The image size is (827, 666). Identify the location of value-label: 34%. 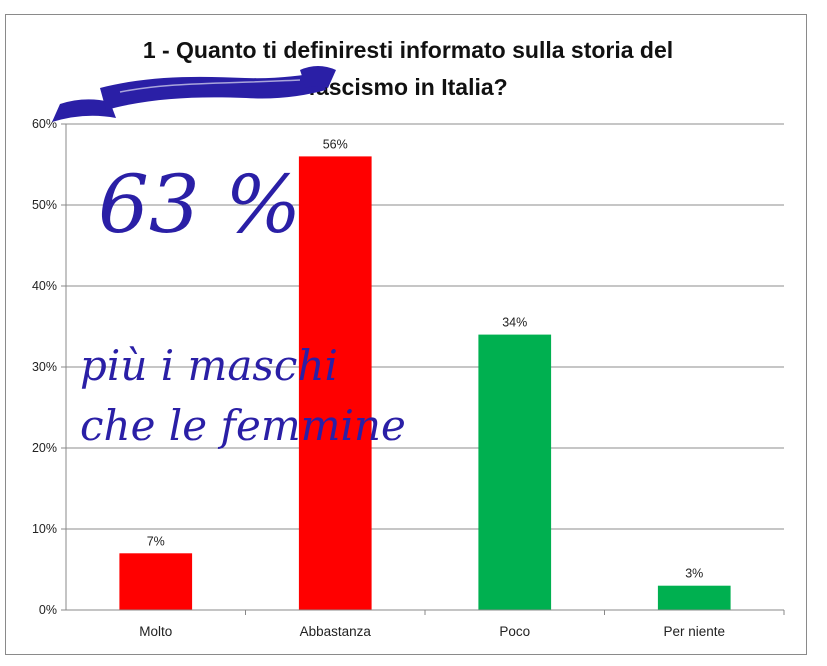
(514, 323).